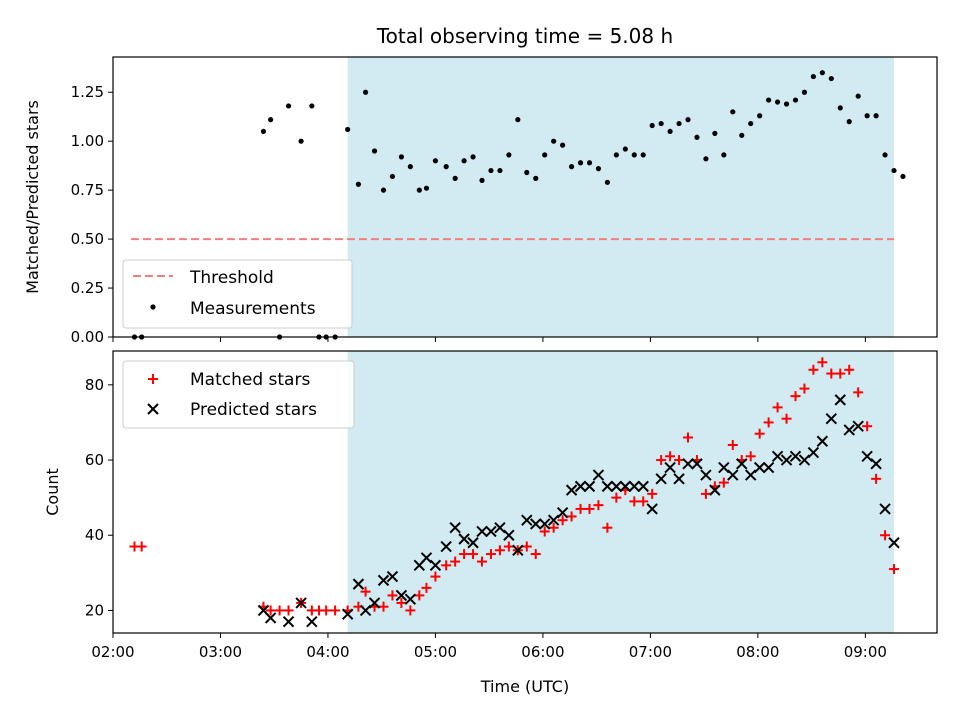 The width and height of the screenshot is (960, 720). What do you see at coordinates (87, 288) in the screenshot?
I see `y-tick-label: 0.25` at bounding box center [87, 288].